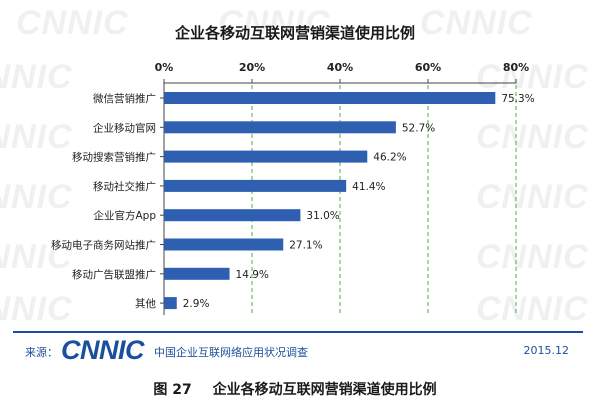 This screenshot has height=407, width=590. What do you see at coordinates (103, 245) in the screenshot?
I see `category-label: 移动电子商务网站推广` at bounding box center [103, 245].